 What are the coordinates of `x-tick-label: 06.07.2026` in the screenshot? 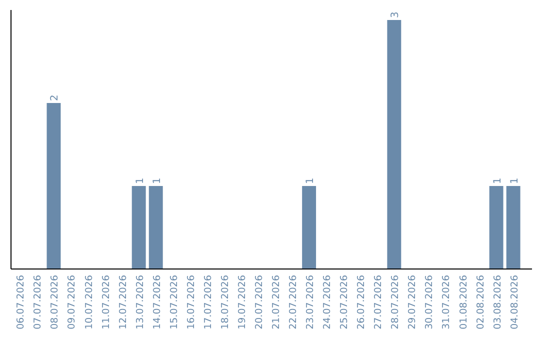 It's located at (21, 302).